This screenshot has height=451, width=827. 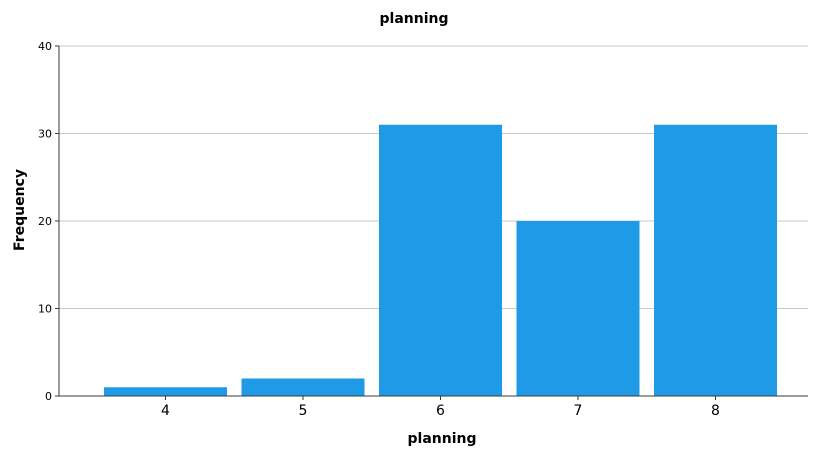 What do you see at coordinates (414, 19) in the screenshot?
I see `chart-title: planning` at bounding box center [414, 19].